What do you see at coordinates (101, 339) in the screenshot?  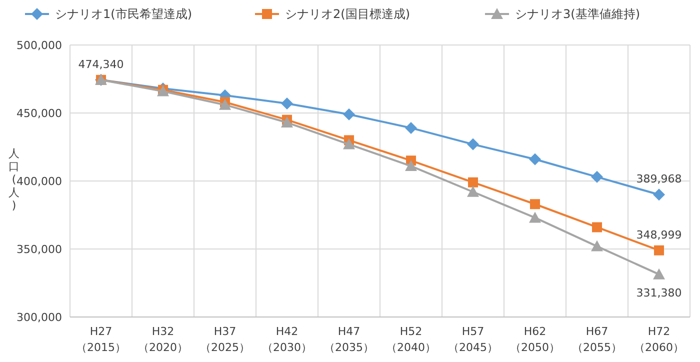 I see `x-tick-label: H27 （2015）` at bounding box center [101, 339].